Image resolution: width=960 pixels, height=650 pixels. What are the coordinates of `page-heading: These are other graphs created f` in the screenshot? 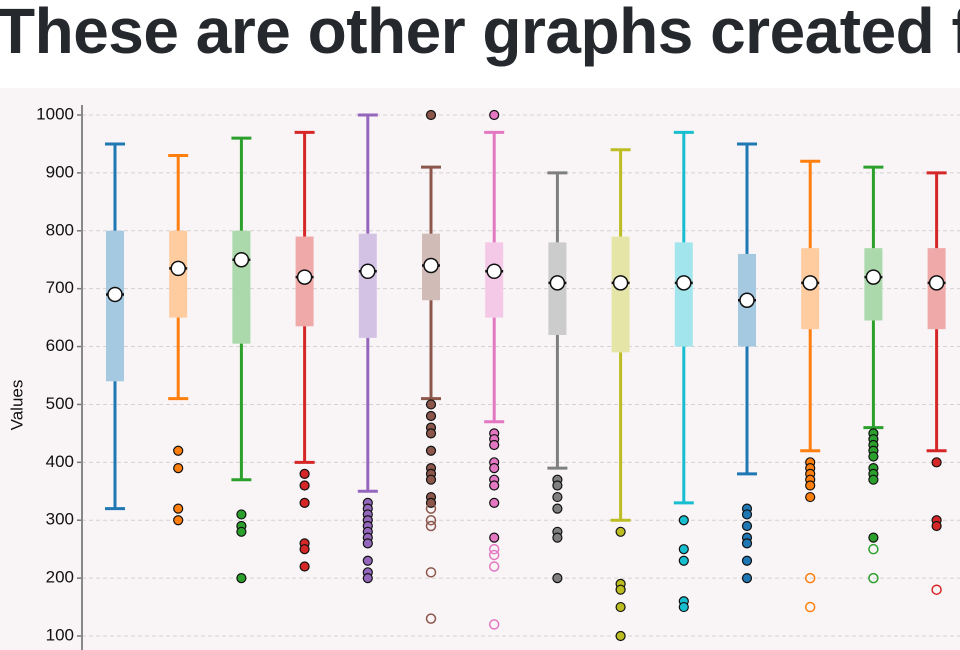 It's located at (480, 33).